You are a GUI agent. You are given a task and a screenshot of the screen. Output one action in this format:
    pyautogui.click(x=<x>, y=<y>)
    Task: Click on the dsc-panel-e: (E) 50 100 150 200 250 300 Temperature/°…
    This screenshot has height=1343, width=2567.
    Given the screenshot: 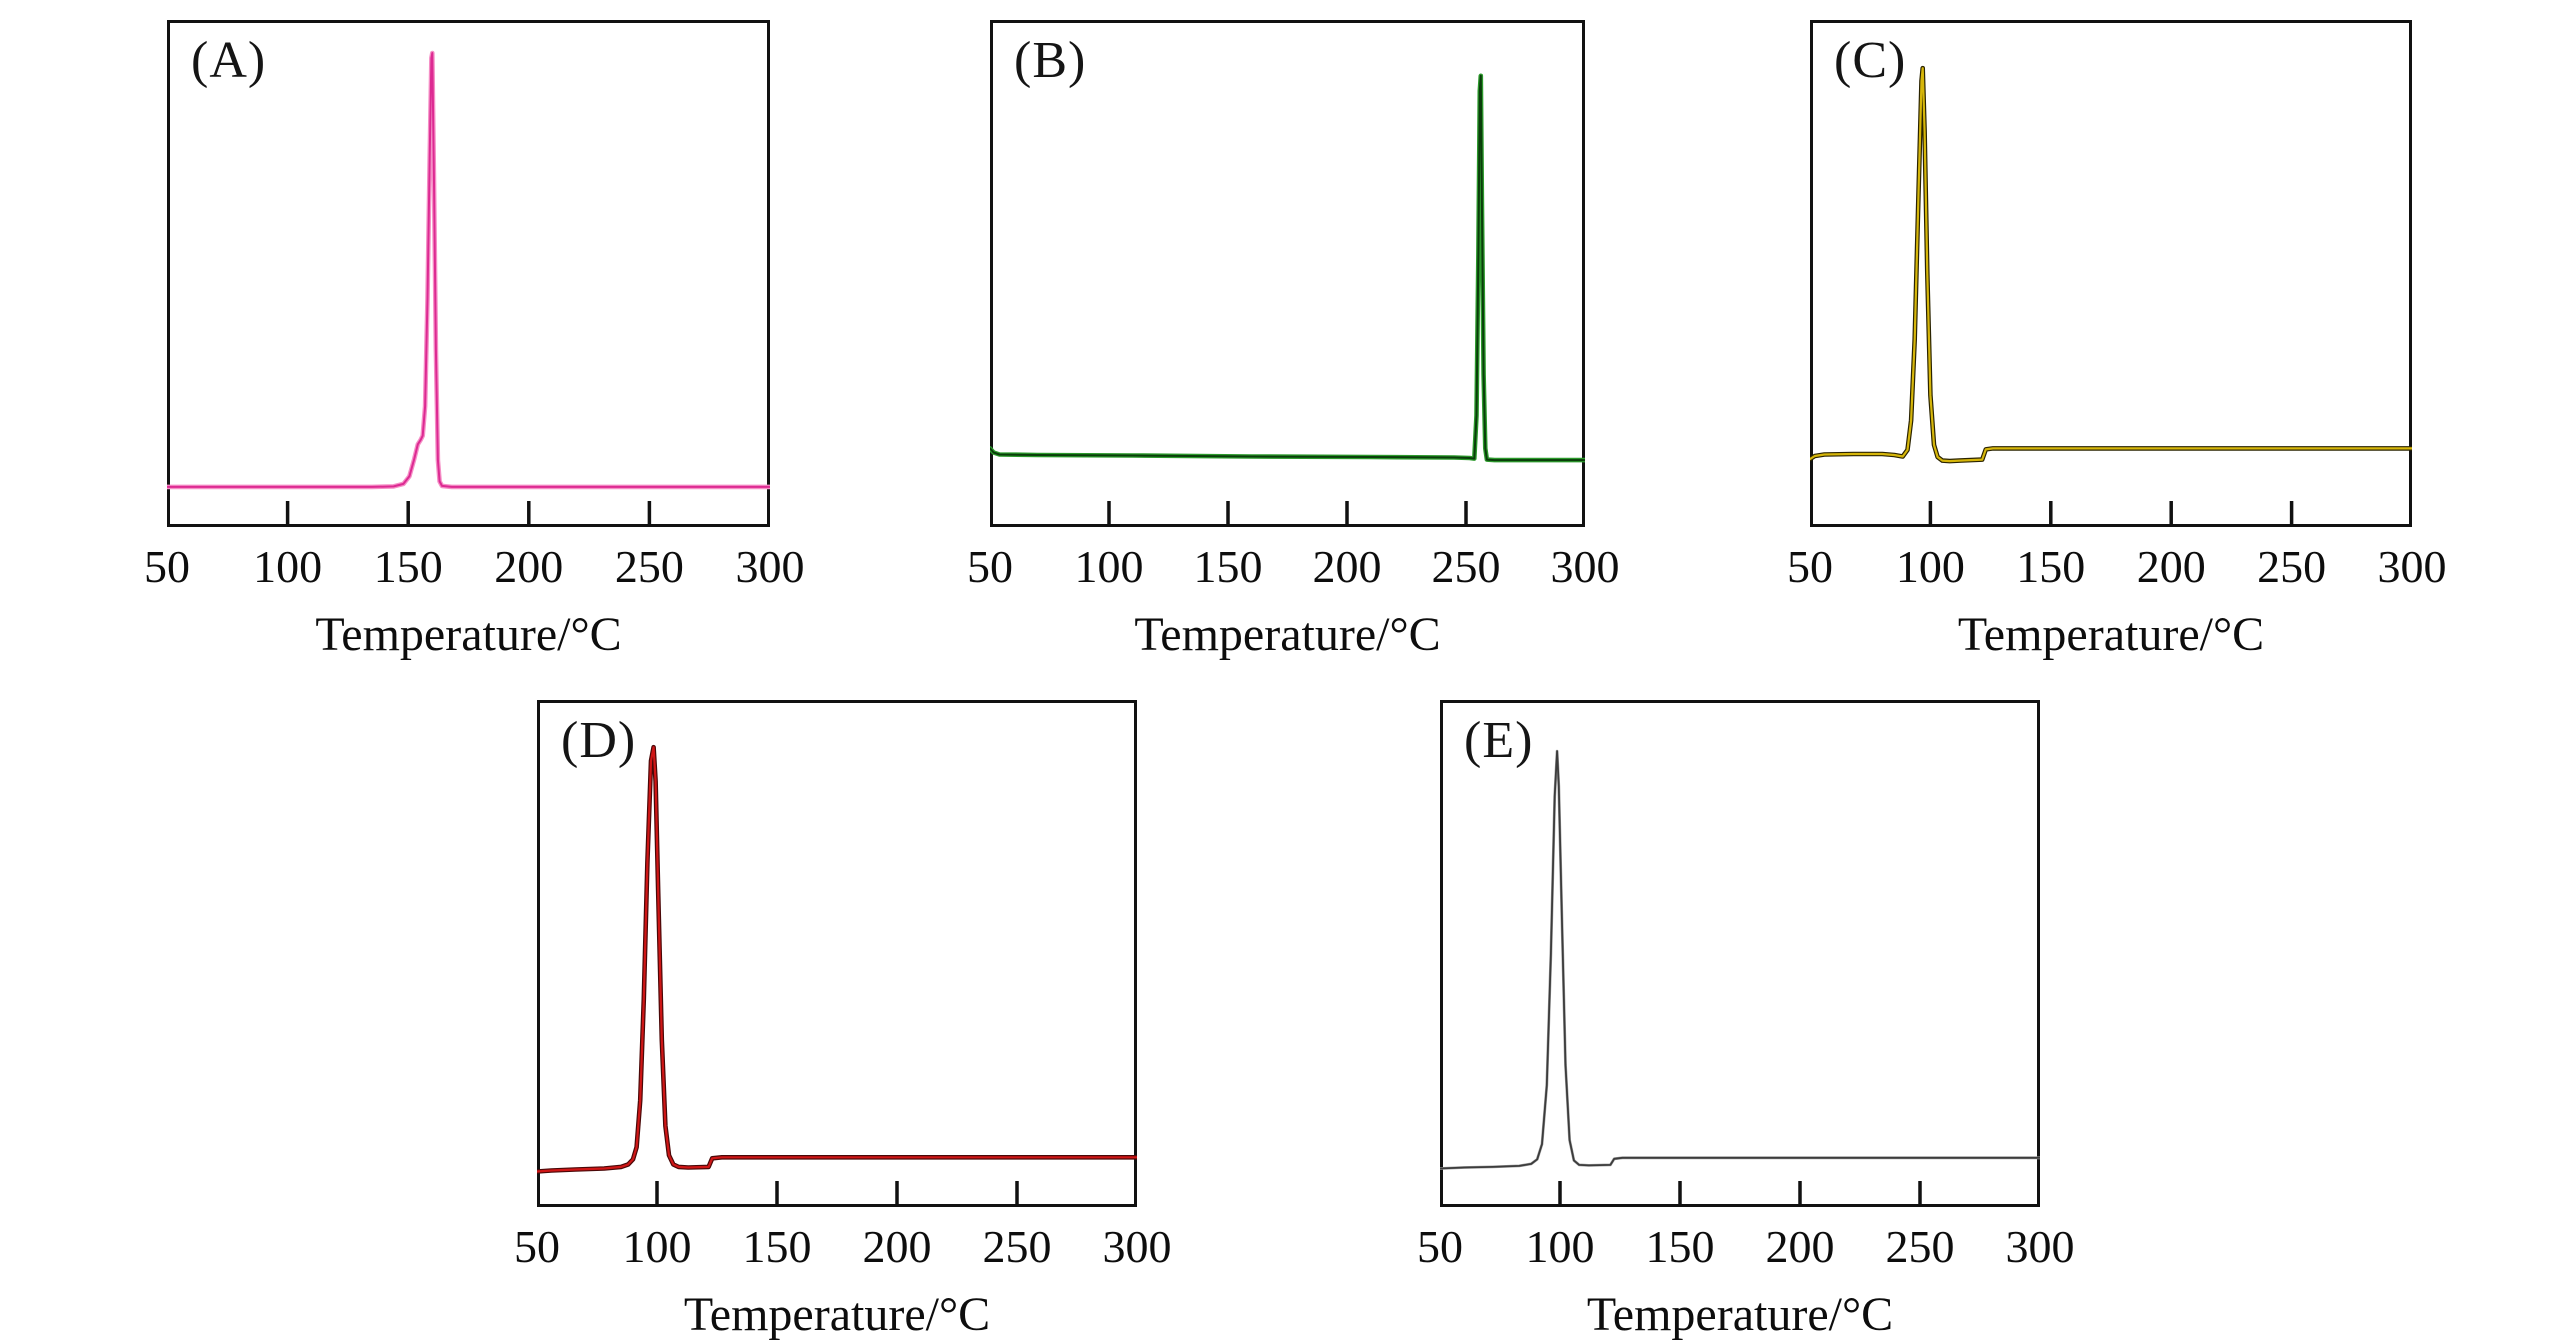 What is the action you would take?
    pyautogui.click(x=1746, y=1020)
    